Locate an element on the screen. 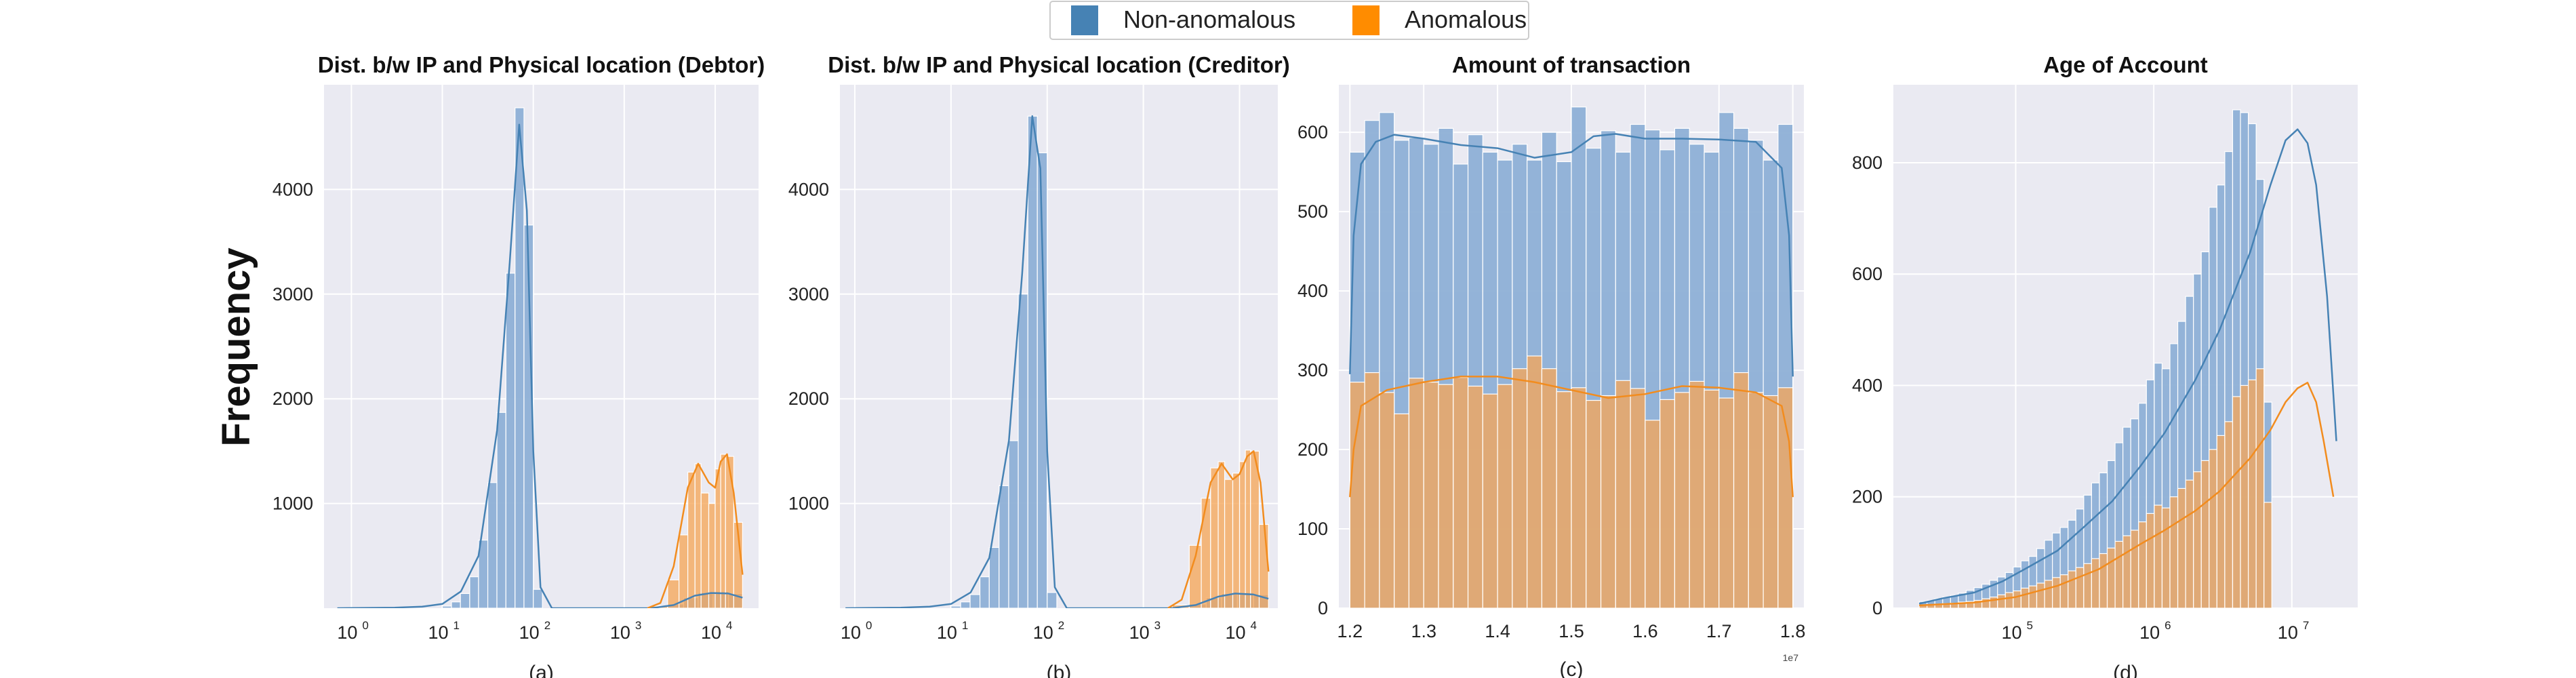 This screenshot has height=678, width=2576. y-tick-label: 1000 is located at coordinates (293, 504).